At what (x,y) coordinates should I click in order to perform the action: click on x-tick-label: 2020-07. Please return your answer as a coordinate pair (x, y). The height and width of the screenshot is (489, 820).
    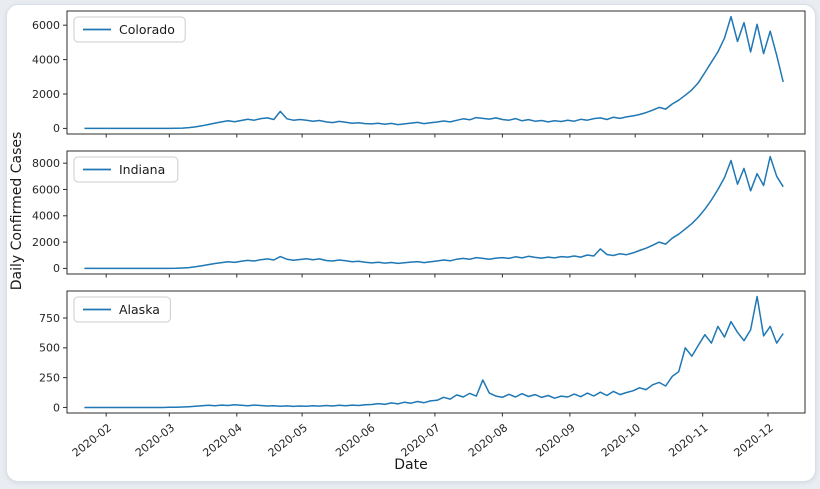
    Looking at the image, I should click on (421, 440).